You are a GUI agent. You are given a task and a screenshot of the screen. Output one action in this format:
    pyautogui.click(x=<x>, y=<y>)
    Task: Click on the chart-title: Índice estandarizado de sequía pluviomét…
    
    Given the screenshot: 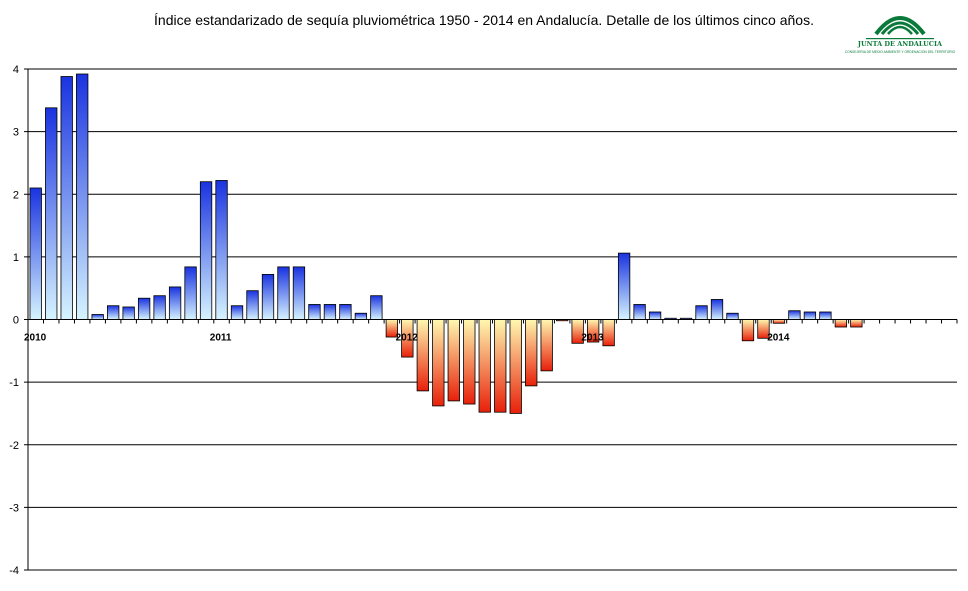 What is the action you would take?
    pyautogui.click(x=484, y=20)
    